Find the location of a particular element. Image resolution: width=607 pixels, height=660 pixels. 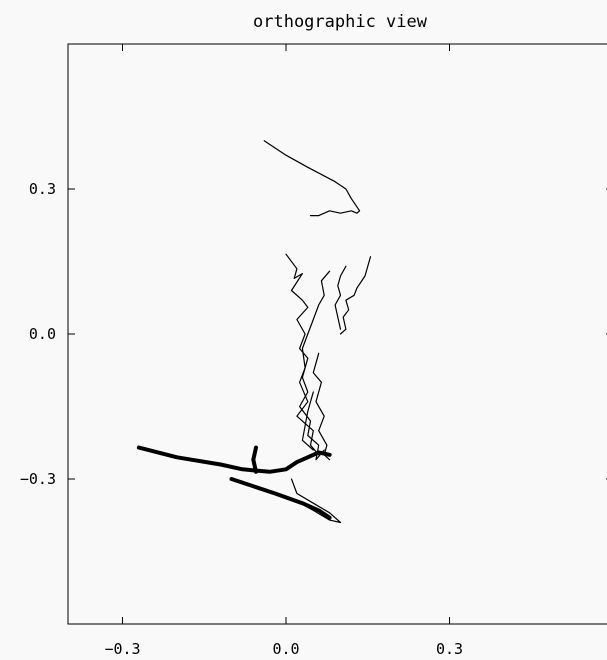

x-tick-label: 0.3 is located at coordinates (449, 649).